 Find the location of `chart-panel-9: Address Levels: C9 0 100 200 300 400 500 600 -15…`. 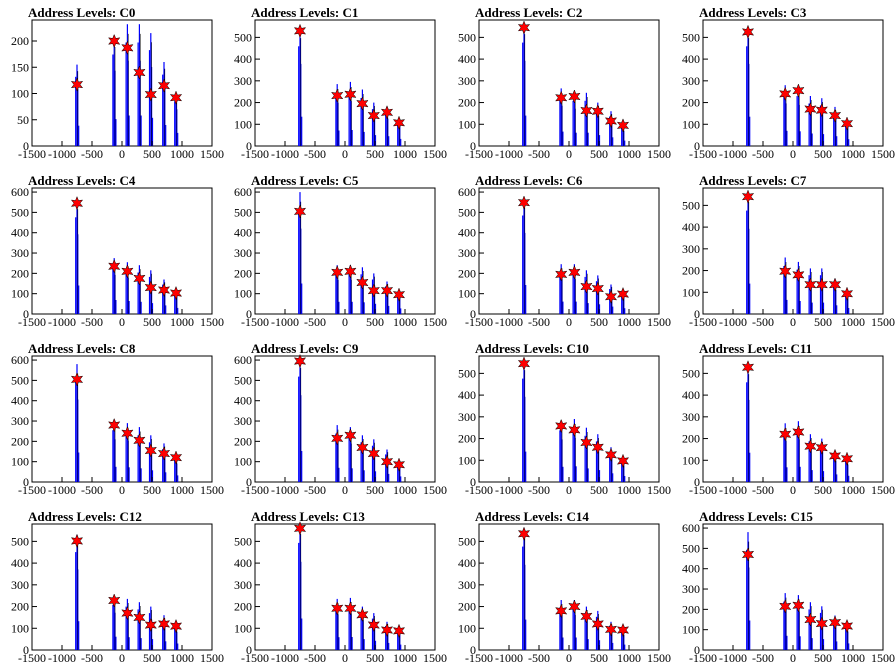

chart-panel-9: Address Levels: C9 0 100 200 300 400 500 600 -15… is located at coordinates (340, 419).